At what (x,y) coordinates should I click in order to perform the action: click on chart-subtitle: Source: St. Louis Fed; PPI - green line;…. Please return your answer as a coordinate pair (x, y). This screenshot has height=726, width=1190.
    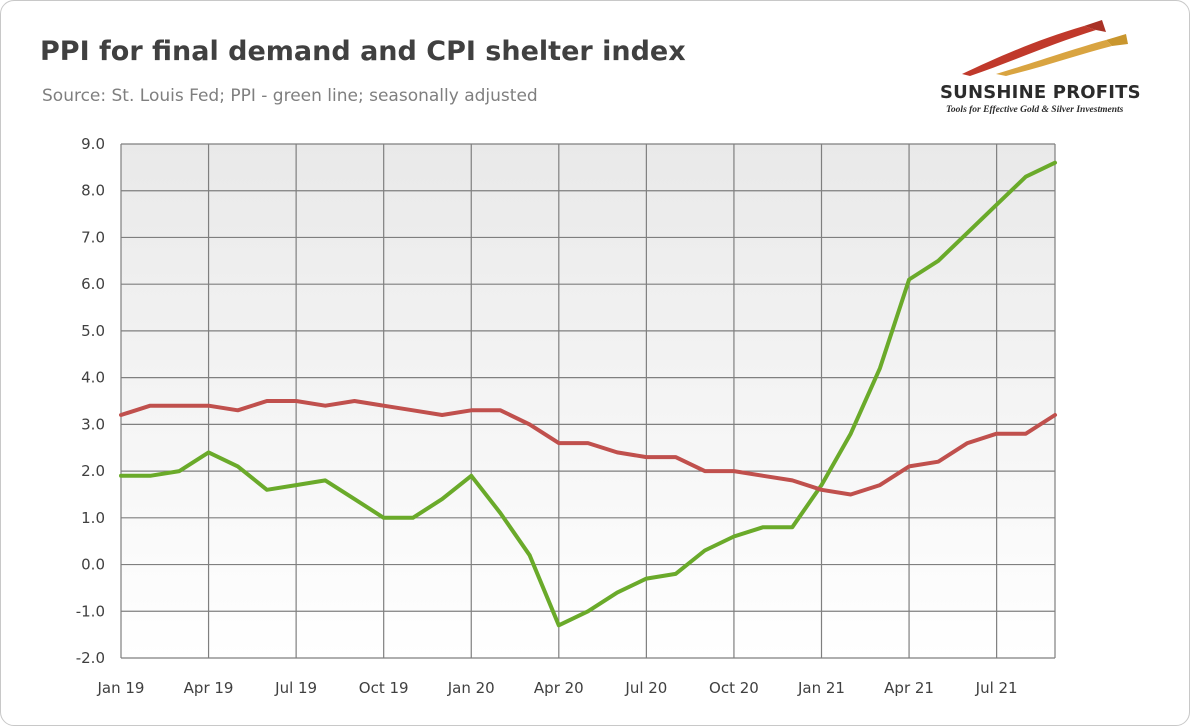
    Looking at the image, I should click on (290, 96).